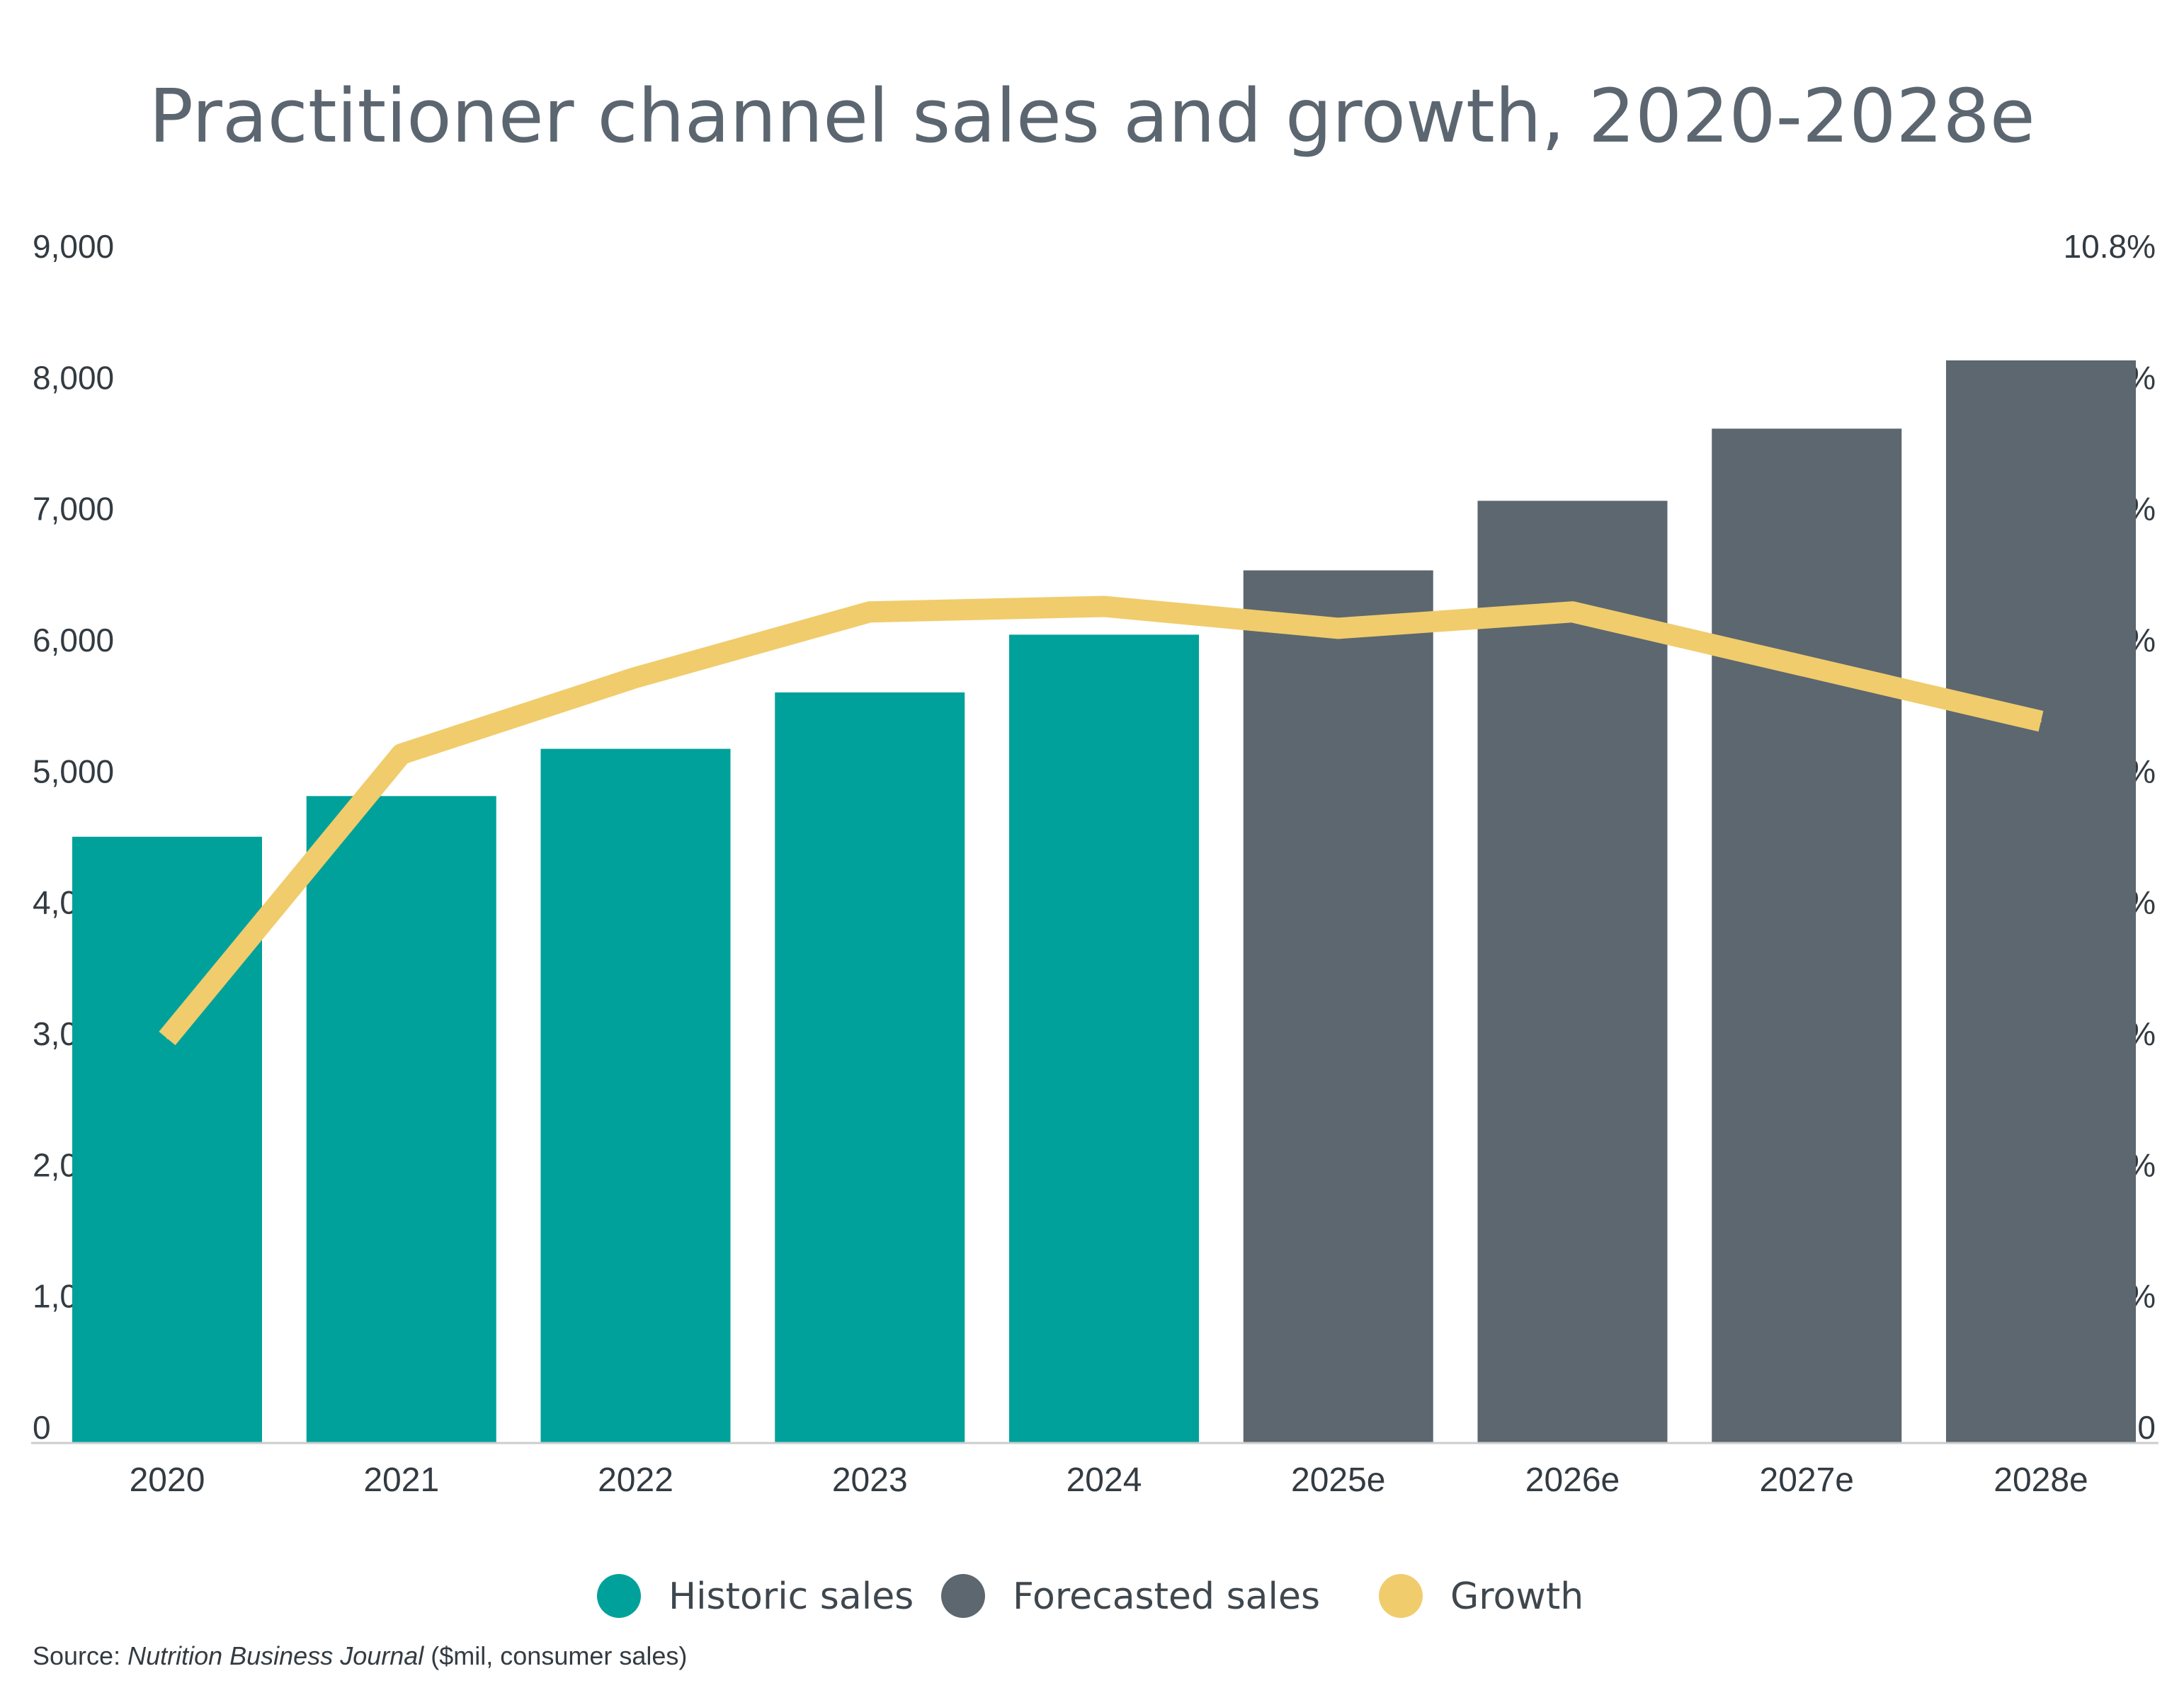 Image resolution: width=2184 pixels, height=1705 pixels. I want to click on x-tick-label: 2023, so click(870, 1480).